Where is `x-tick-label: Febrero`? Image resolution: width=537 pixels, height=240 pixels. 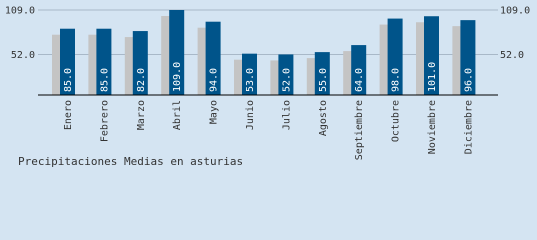
x-tick-label: Febrero is located at coordinates (104, 121).